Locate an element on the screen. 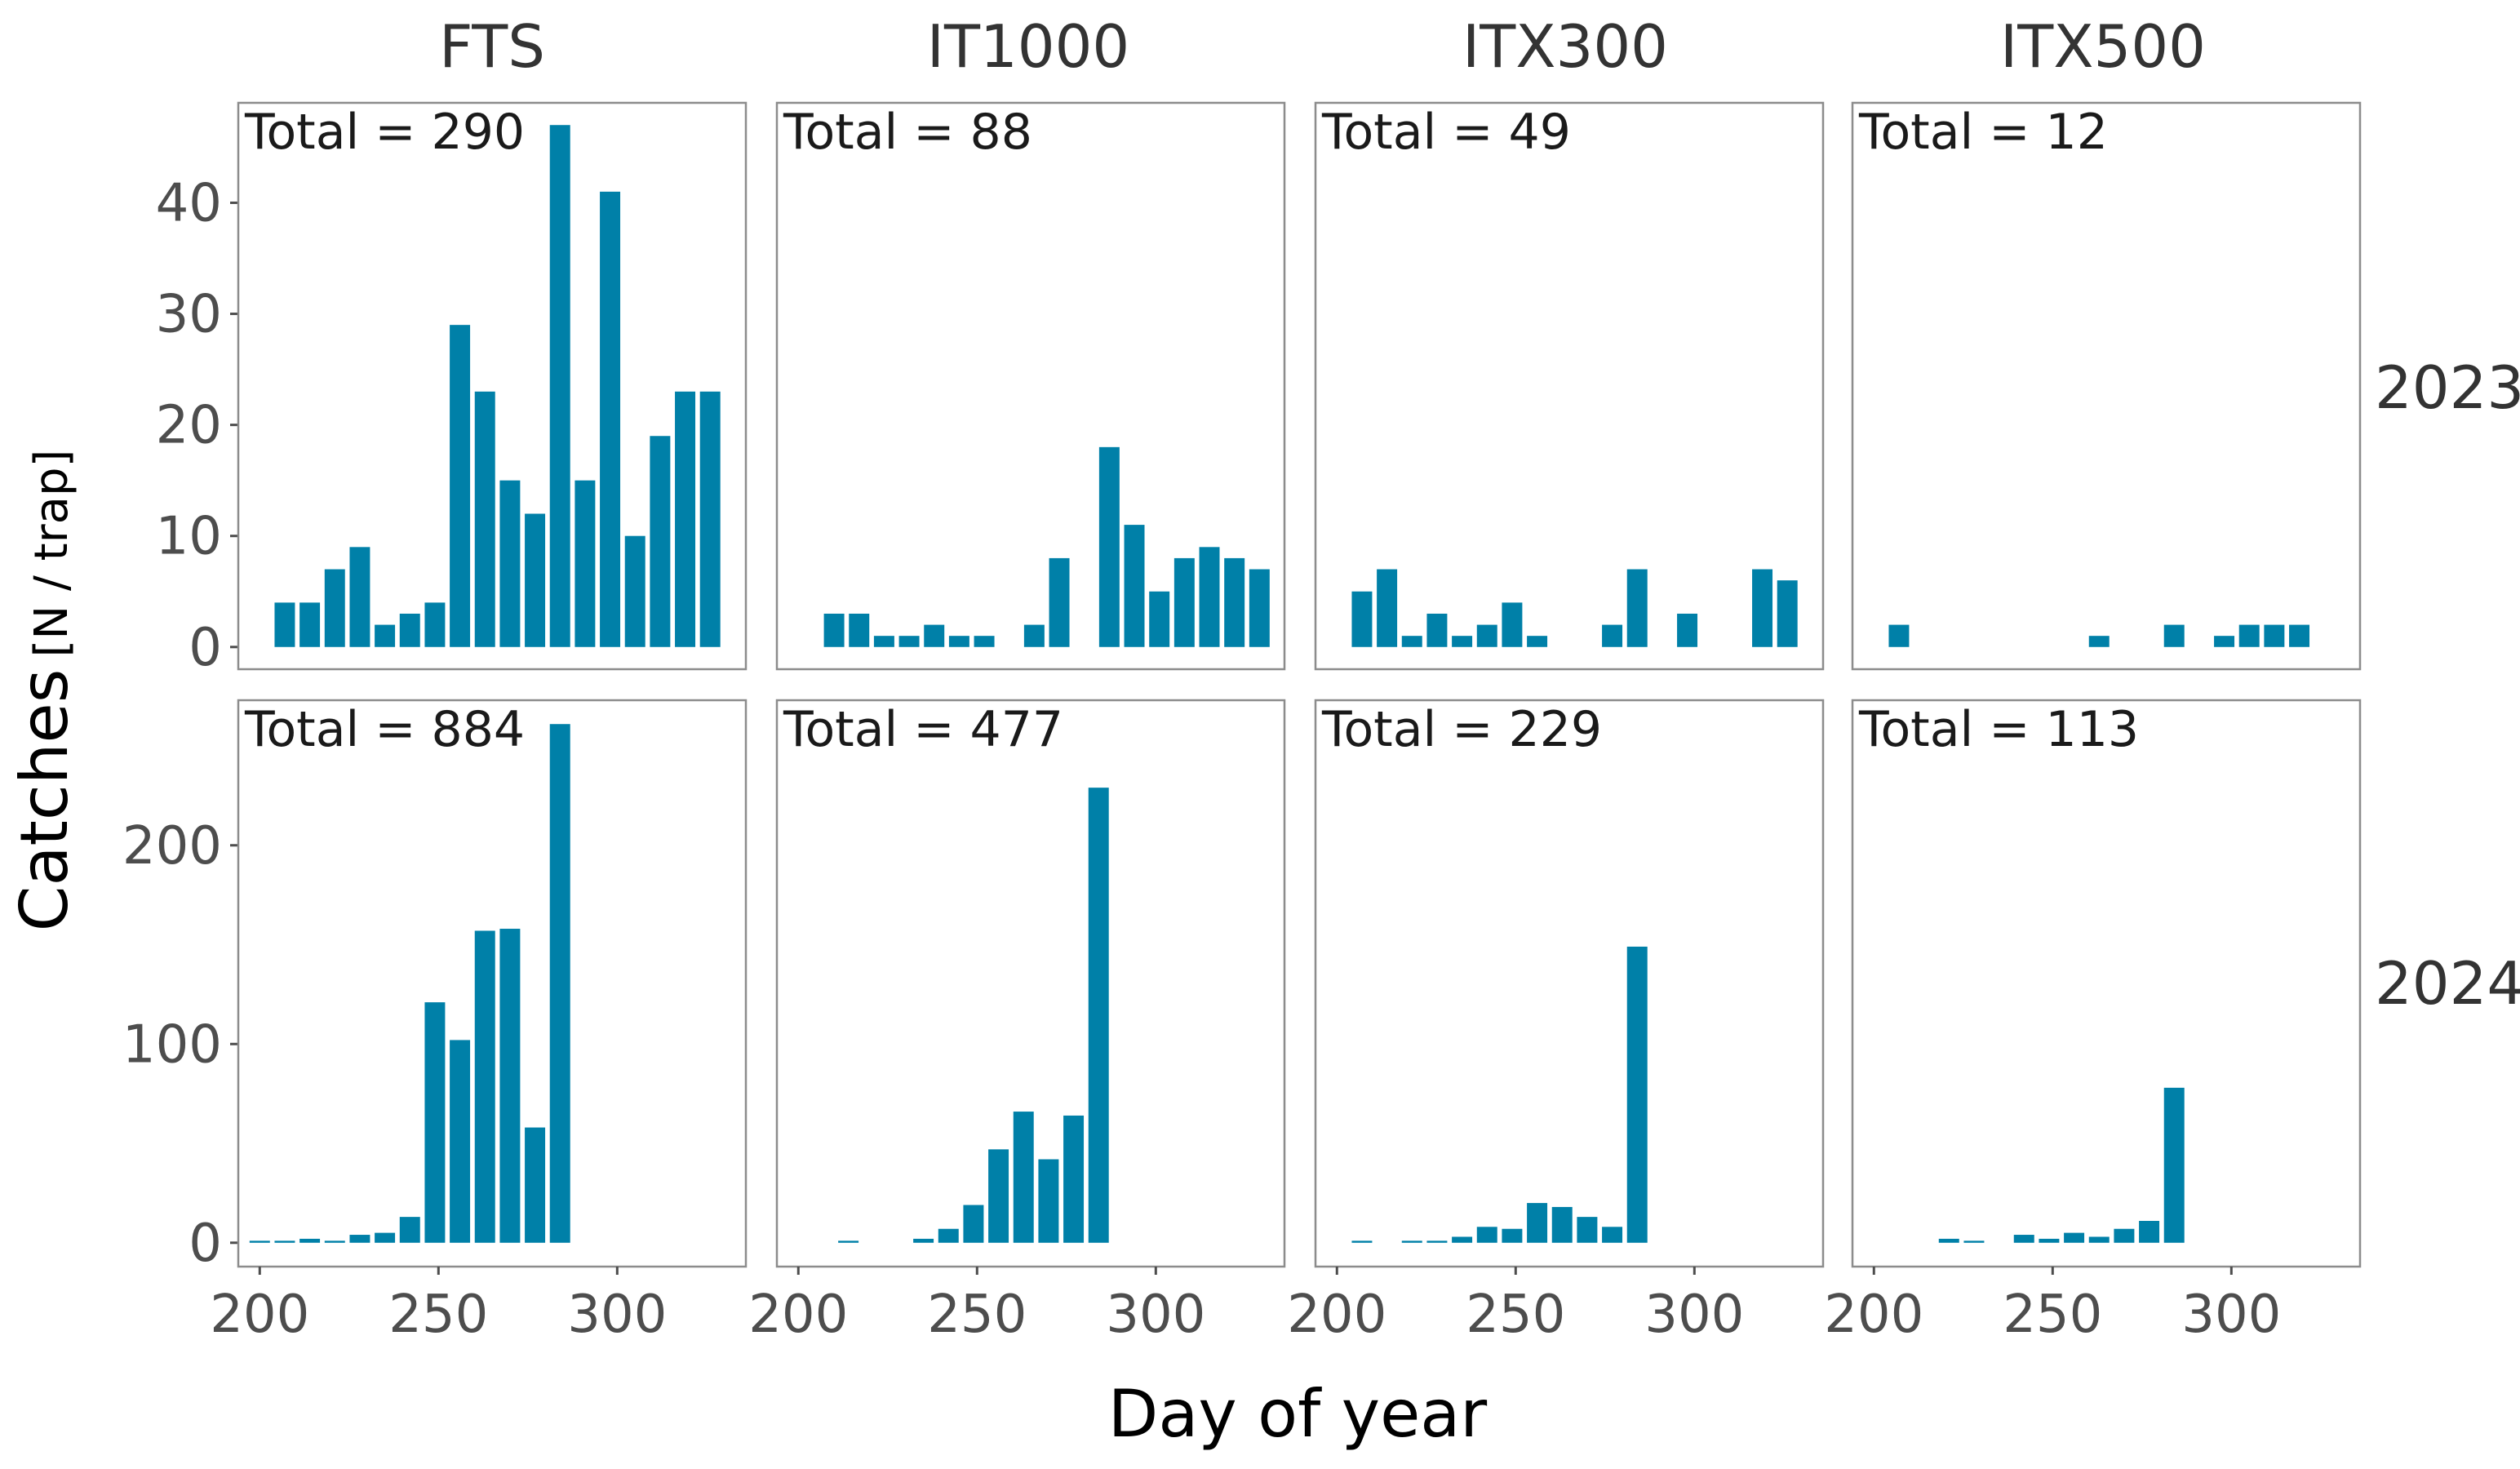 The width and height of the screenshot is (2520, 1469). total-label: Total = 113 is located at coordinates (1999, 729).